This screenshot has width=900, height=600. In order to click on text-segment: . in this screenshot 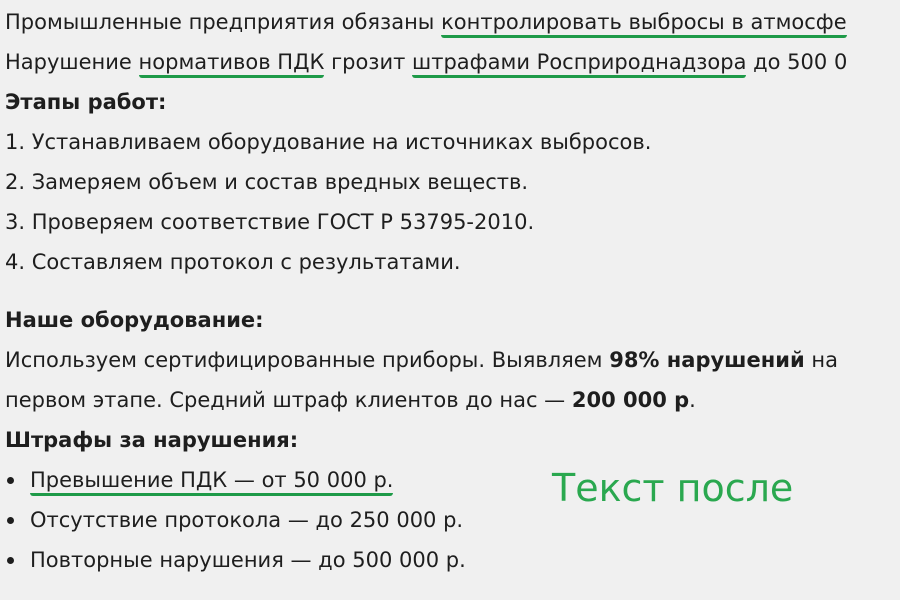, I will do `click(692, 400)`.